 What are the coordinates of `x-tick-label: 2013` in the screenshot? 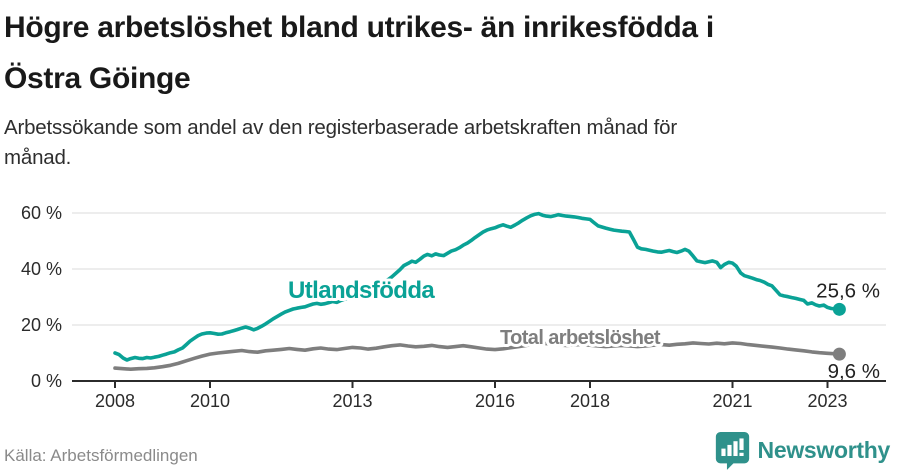 It's located at (352, 401).